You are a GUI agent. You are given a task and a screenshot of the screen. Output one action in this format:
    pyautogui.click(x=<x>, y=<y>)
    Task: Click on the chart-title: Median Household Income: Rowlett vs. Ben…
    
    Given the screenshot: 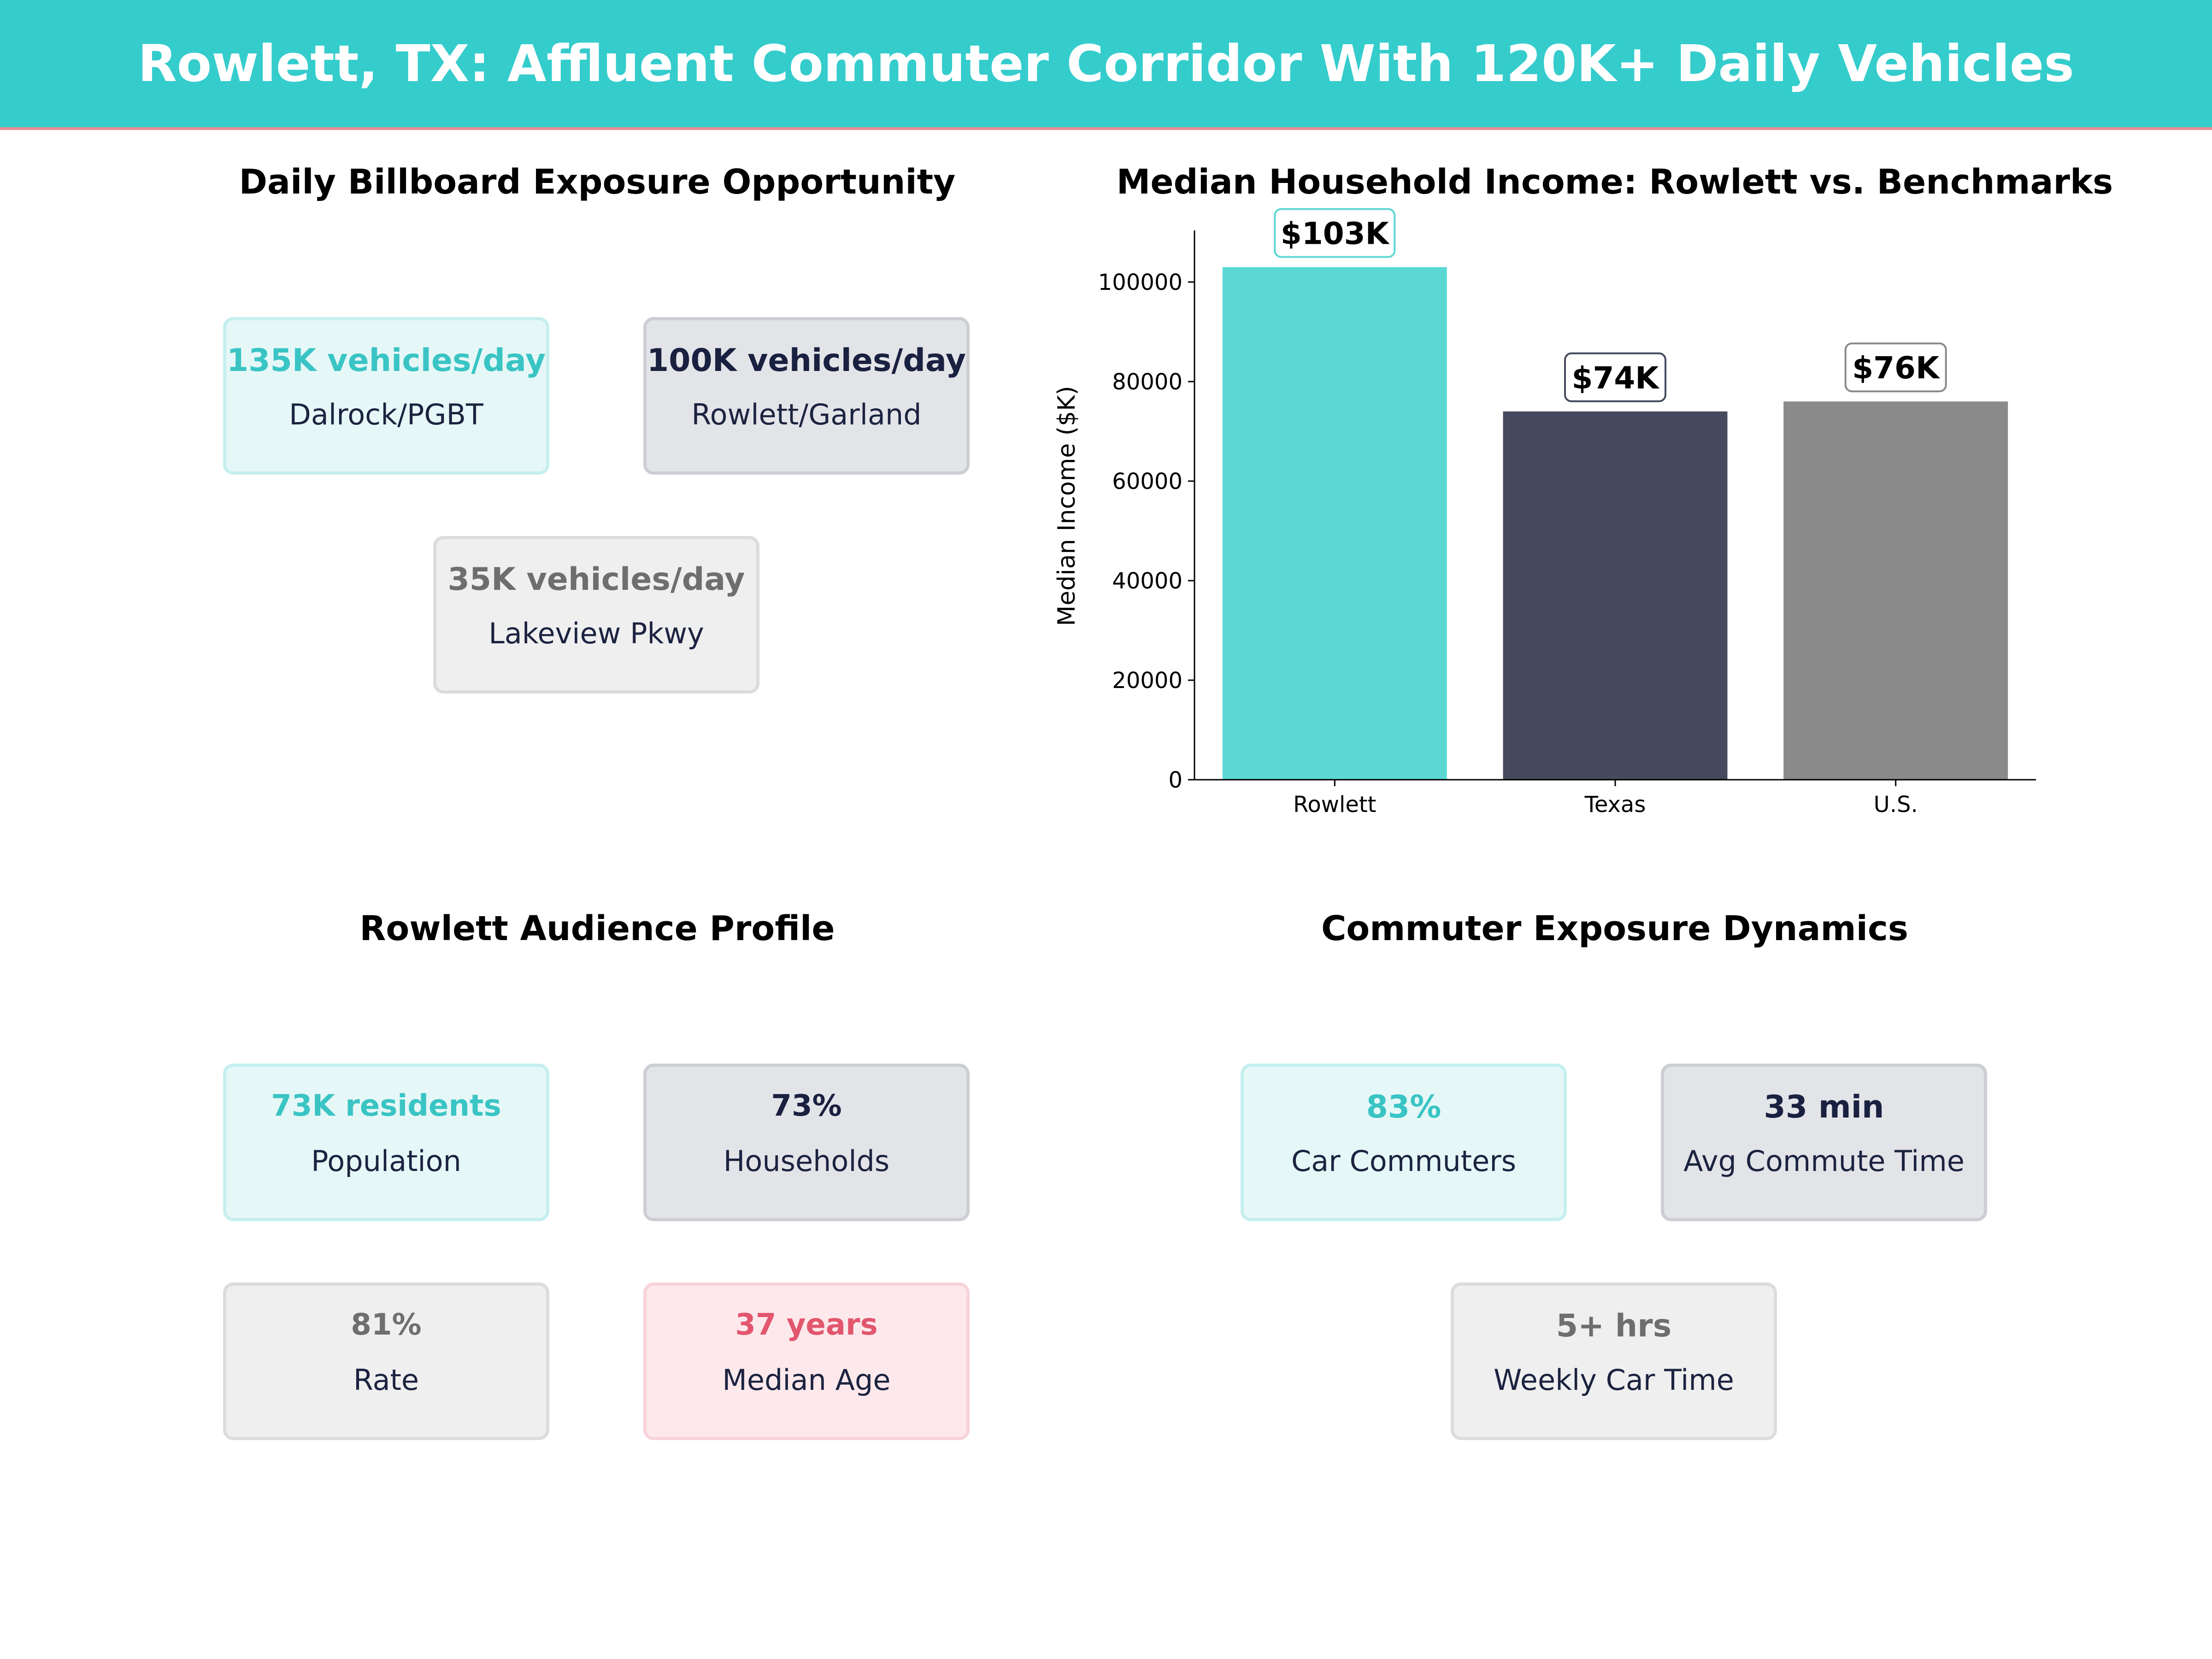 What is the action you would take?
    pyautogui.click(x=1614, y=182)
    